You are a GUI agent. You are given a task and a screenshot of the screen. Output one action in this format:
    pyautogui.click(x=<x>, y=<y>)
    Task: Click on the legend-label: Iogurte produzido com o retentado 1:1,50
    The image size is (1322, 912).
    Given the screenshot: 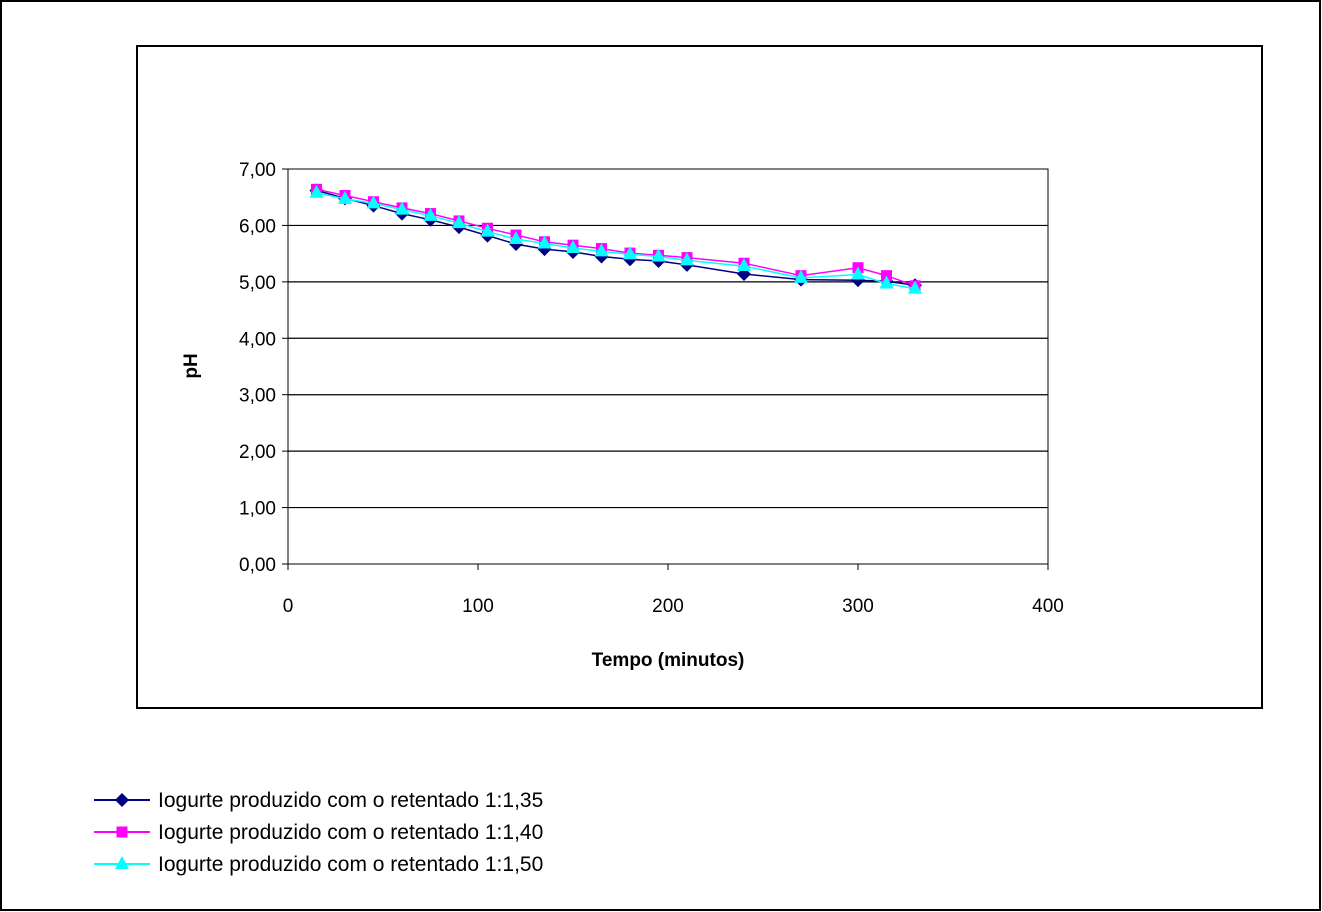 What is the action you would take?
    pyautogui.click(x=350, y=864)
    